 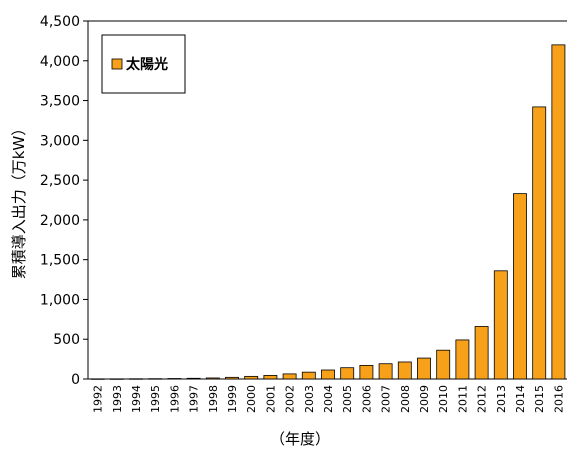 What do you see at coordinates (232, 378) in the screenshot?
I see `bar-1999` at bounding box center [232, 378].